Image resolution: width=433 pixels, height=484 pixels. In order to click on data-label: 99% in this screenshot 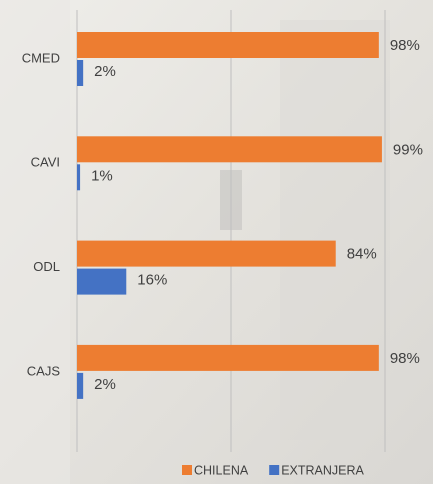, I will do `click(408, 149)`.